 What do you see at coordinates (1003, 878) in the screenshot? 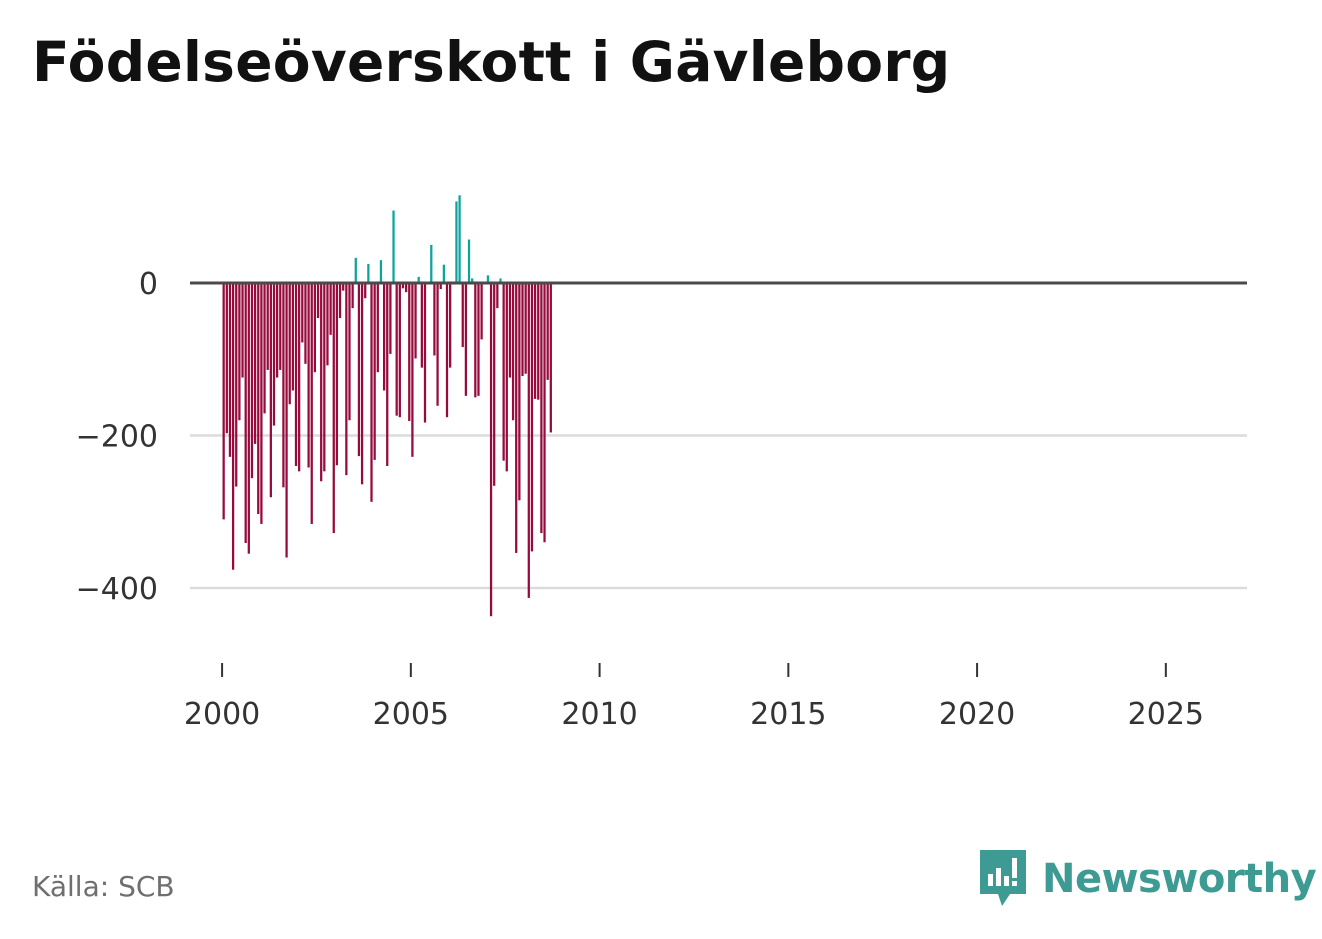
I see `newsworthy-icon` at bounding box center [1003, 878].